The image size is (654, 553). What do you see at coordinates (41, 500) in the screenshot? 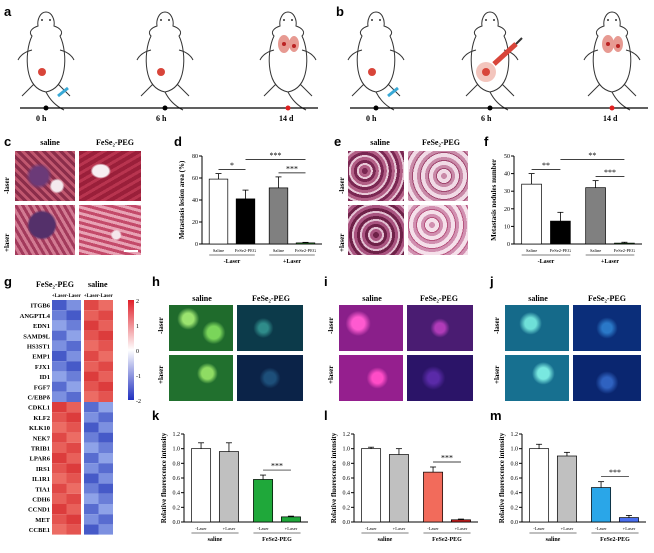
I see `heatmap-row-label: CDH6` at bounding box center [41, 500].